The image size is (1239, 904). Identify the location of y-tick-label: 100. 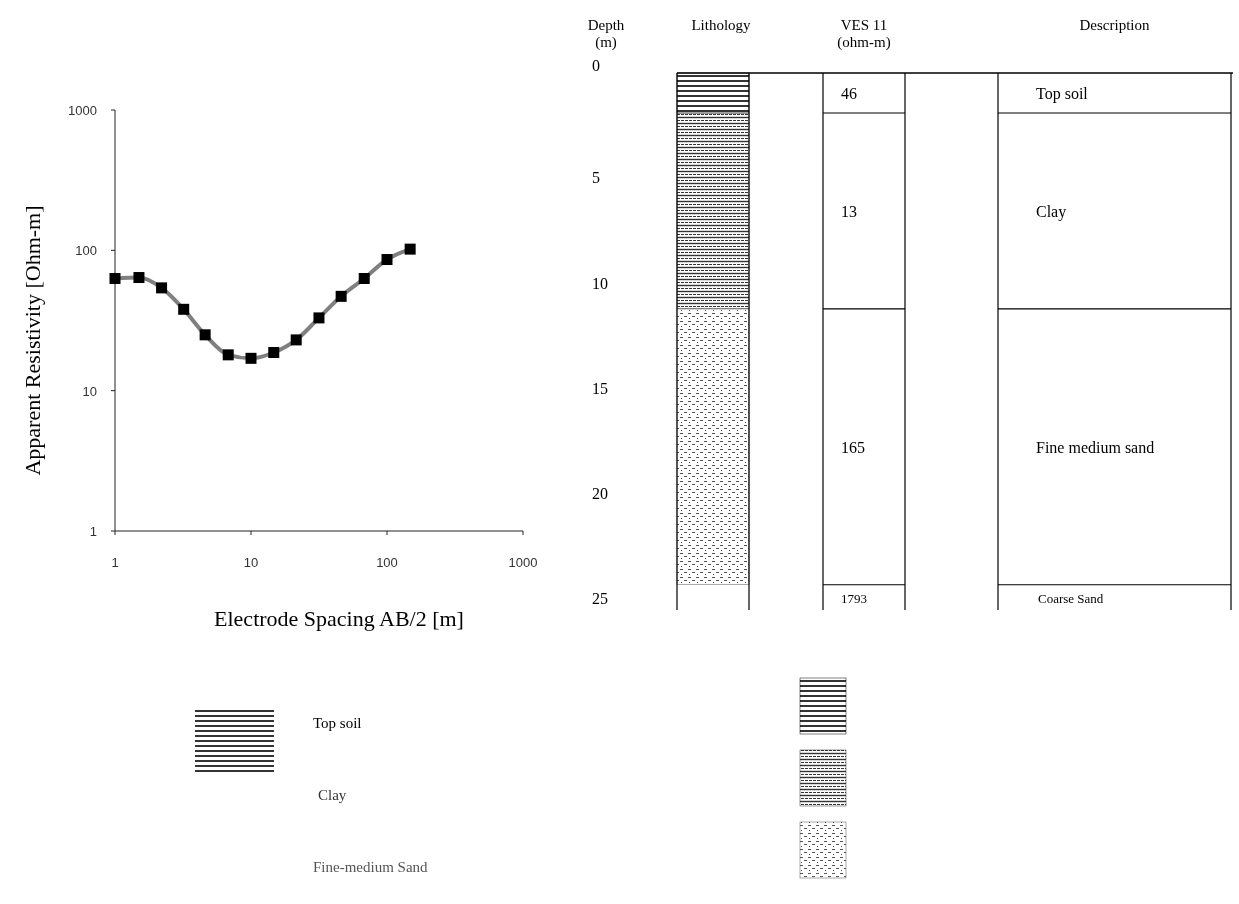
(86, 251).